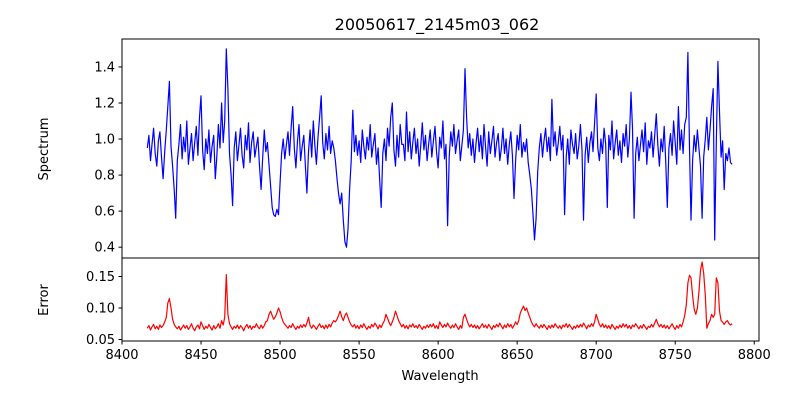 The height and width of the screenshot is (400, 800). I want to click on error-line, so click(439, 296).